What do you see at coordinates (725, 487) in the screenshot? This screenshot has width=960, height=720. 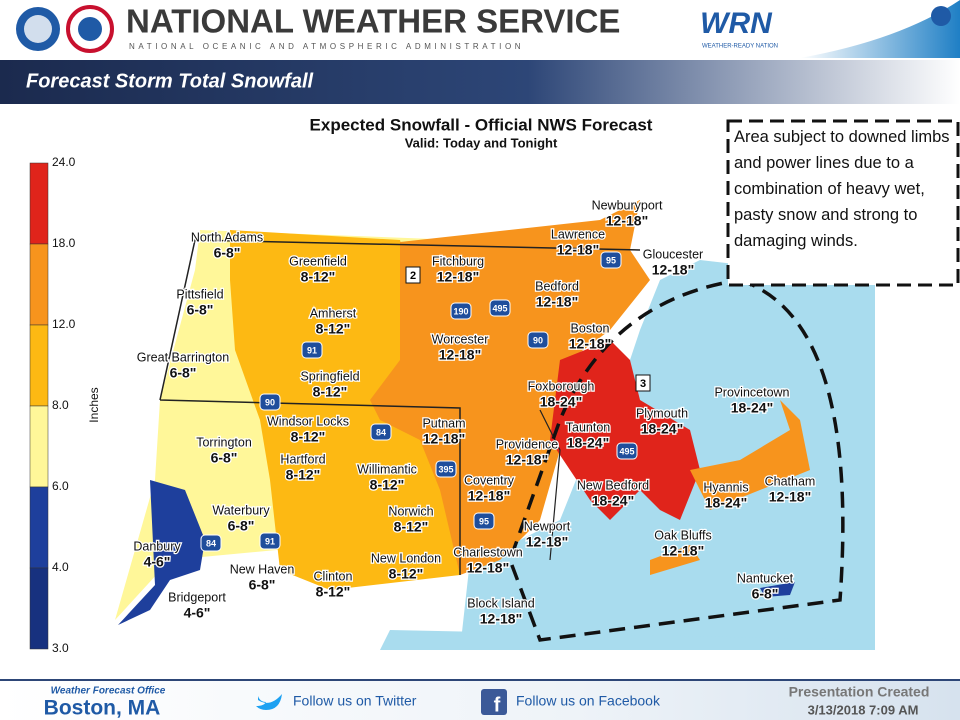 I see `location-name: Hyannis` at bounding box center [725, 487].